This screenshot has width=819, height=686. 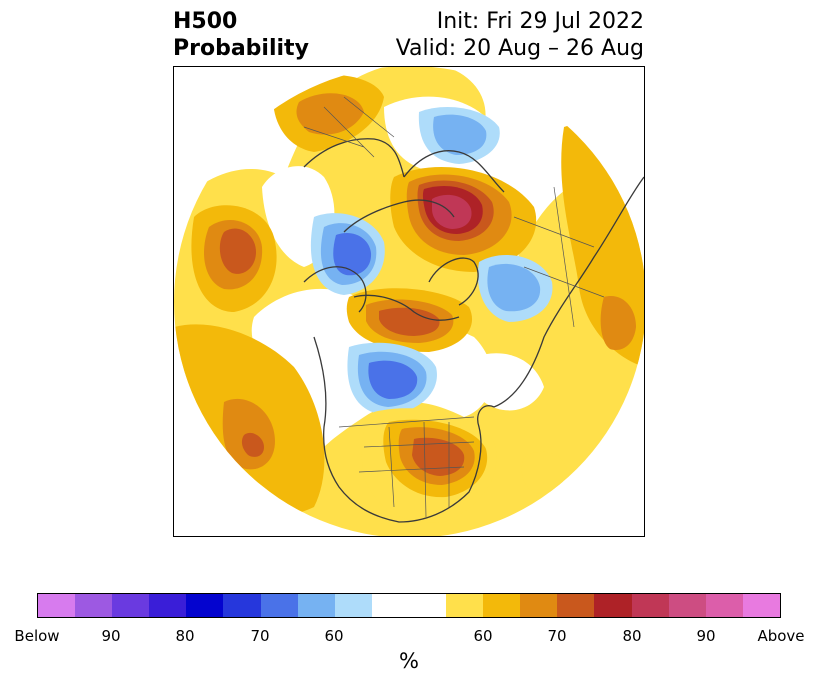 I want to click on title-variable: H500, so click(x=205, y=21).